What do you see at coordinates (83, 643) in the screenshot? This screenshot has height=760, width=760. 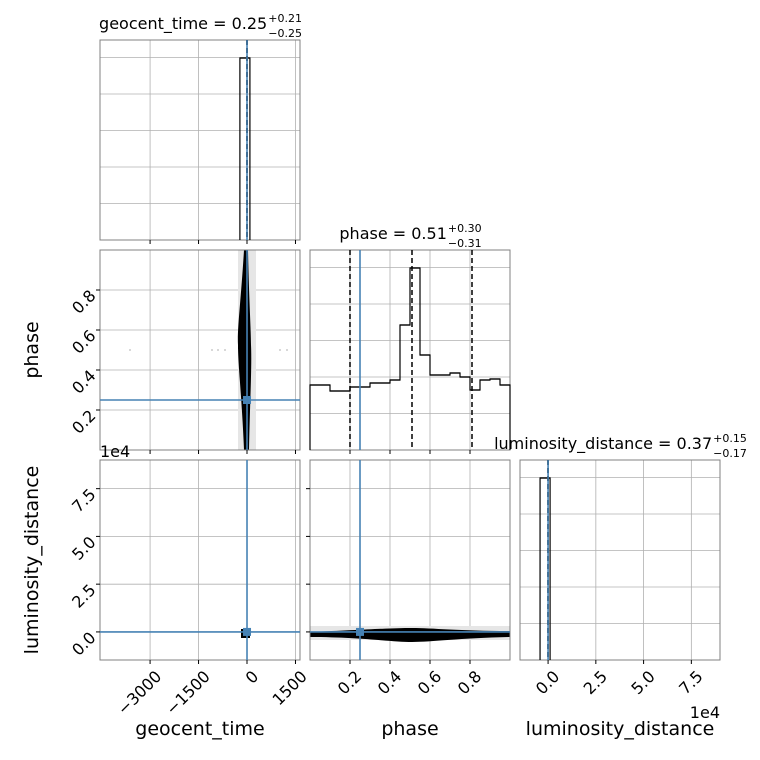 I see `y-tick-label: 0.0` at bounding box center [83, 643].